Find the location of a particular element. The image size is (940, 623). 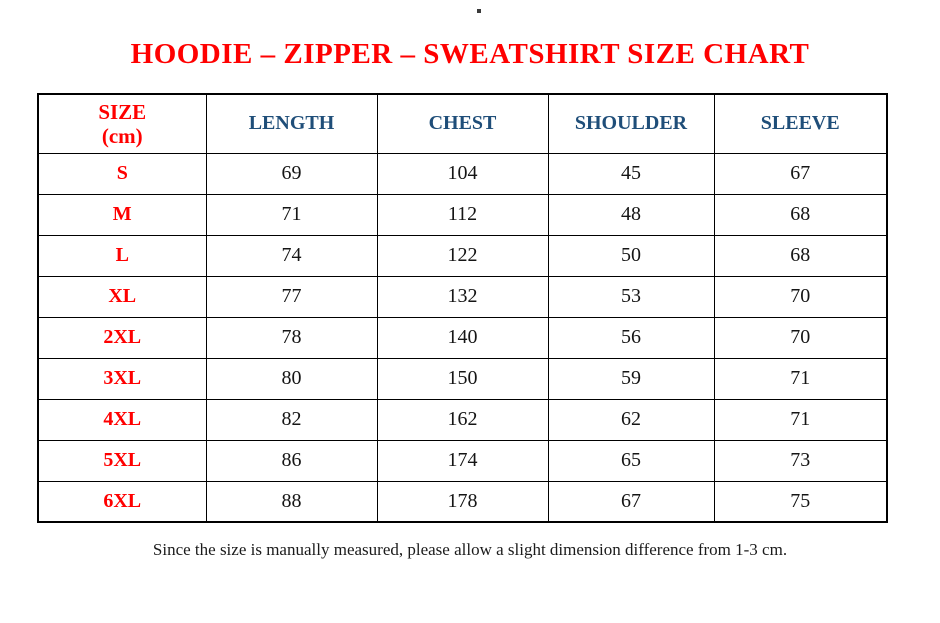

shoulder-cell: 59 is located at coordinates (631, 378).